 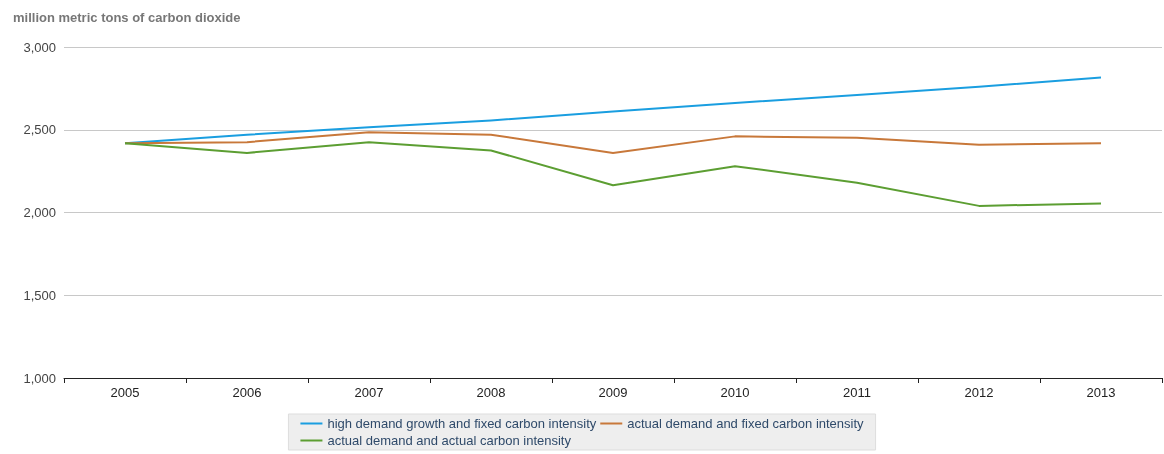 I want to click on x-tick-label: 2008, so click(x=491, y=392).